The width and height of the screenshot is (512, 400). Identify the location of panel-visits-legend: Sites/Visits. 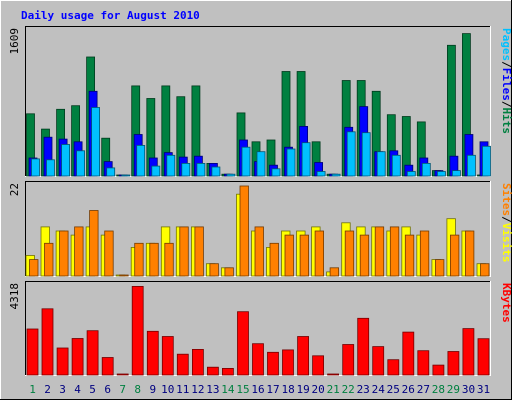
(506, 223).